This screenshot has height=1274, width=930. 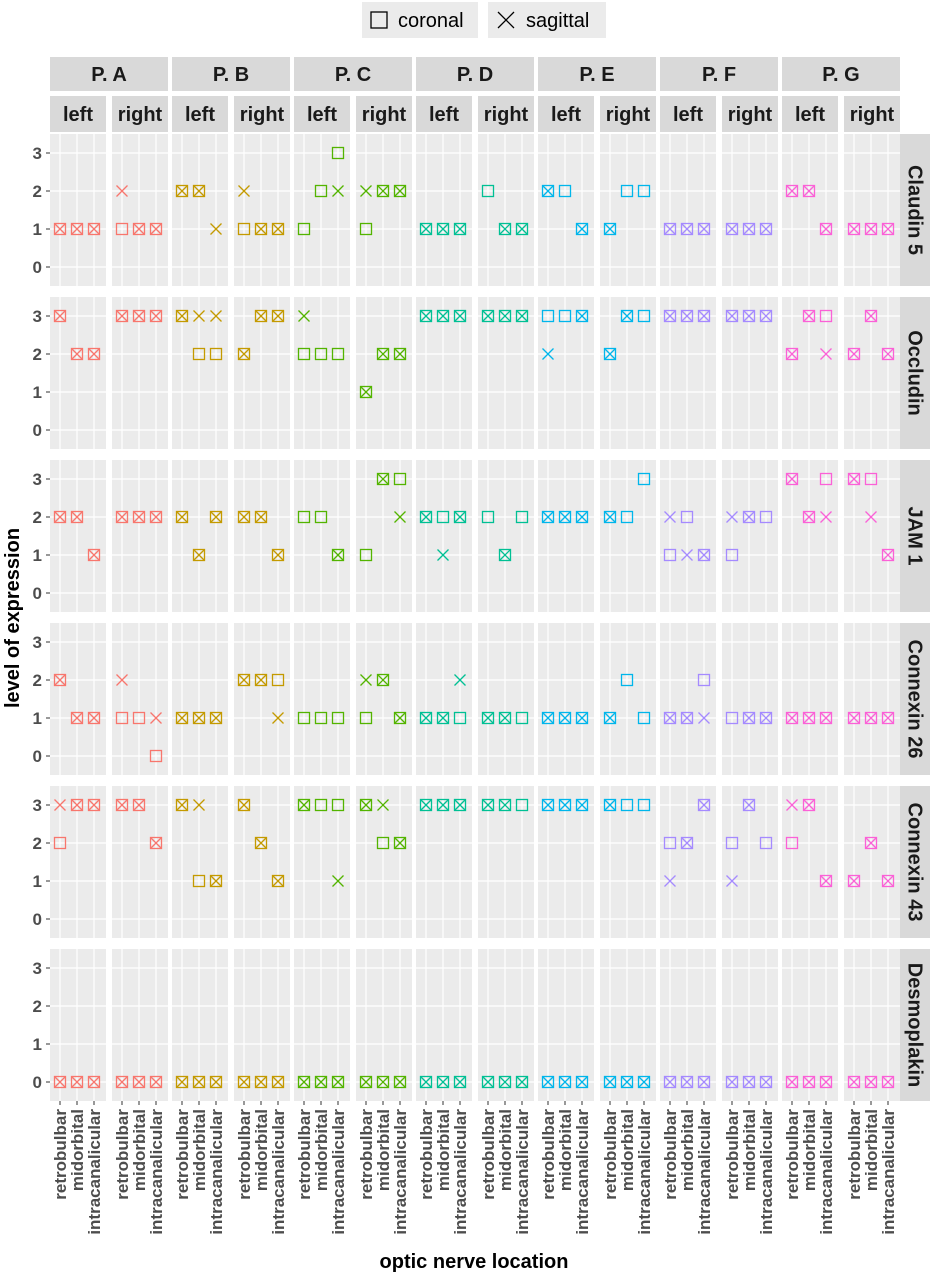 I want to click on strip-occludin, so click(x=914, y=373).